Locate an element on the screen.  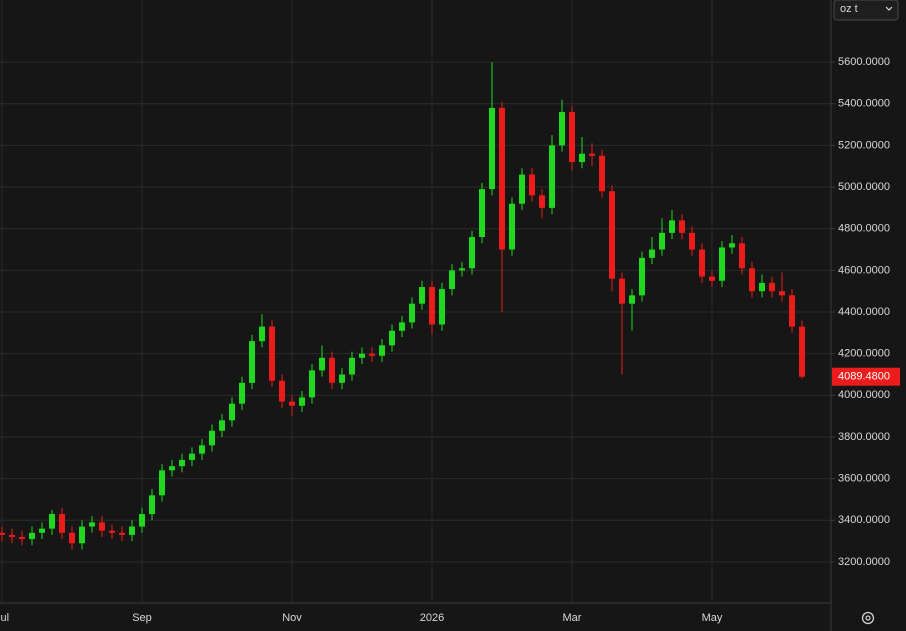
settings-icon is located at coordinates (868, 618).